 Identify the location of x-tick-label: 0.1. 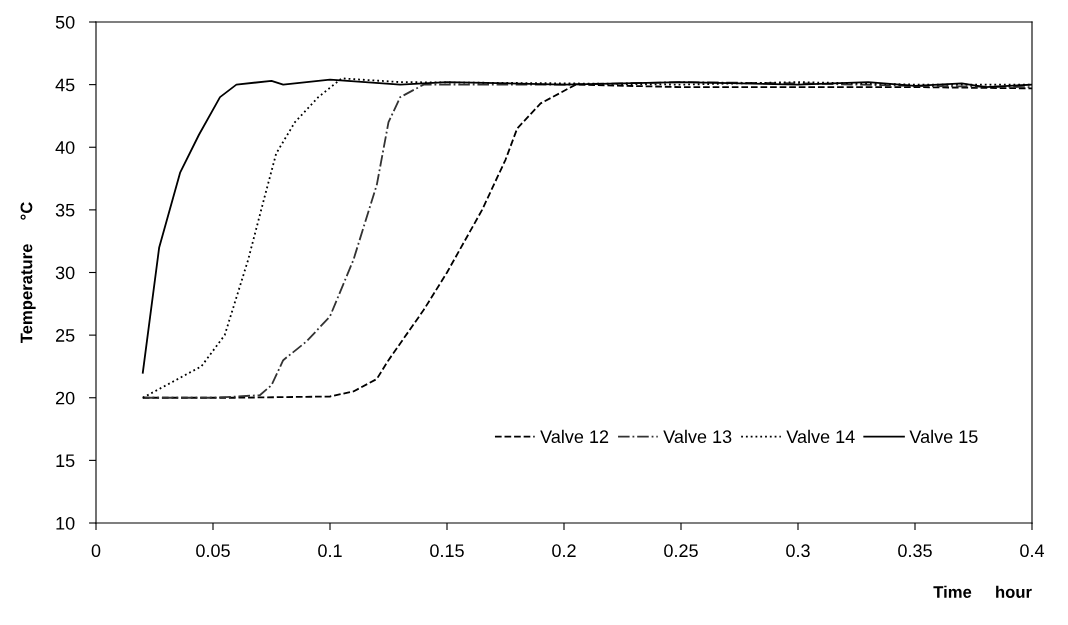
(330, 551).